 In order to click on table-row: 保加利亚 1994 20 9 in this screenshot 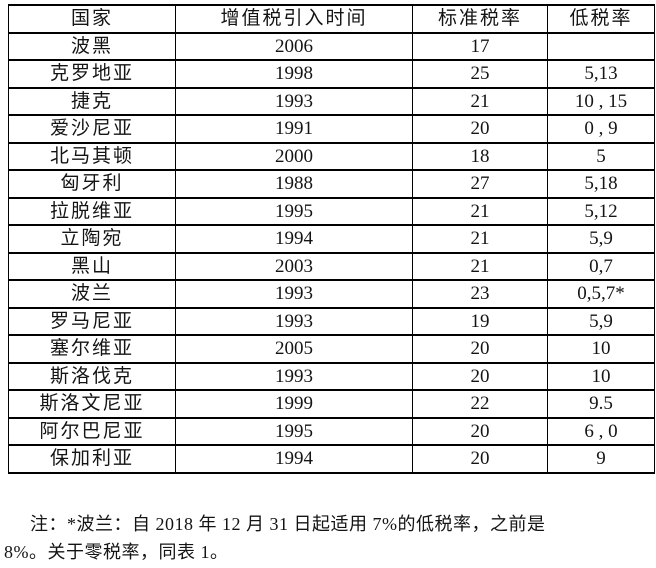, I will do `click(331, 459)`.